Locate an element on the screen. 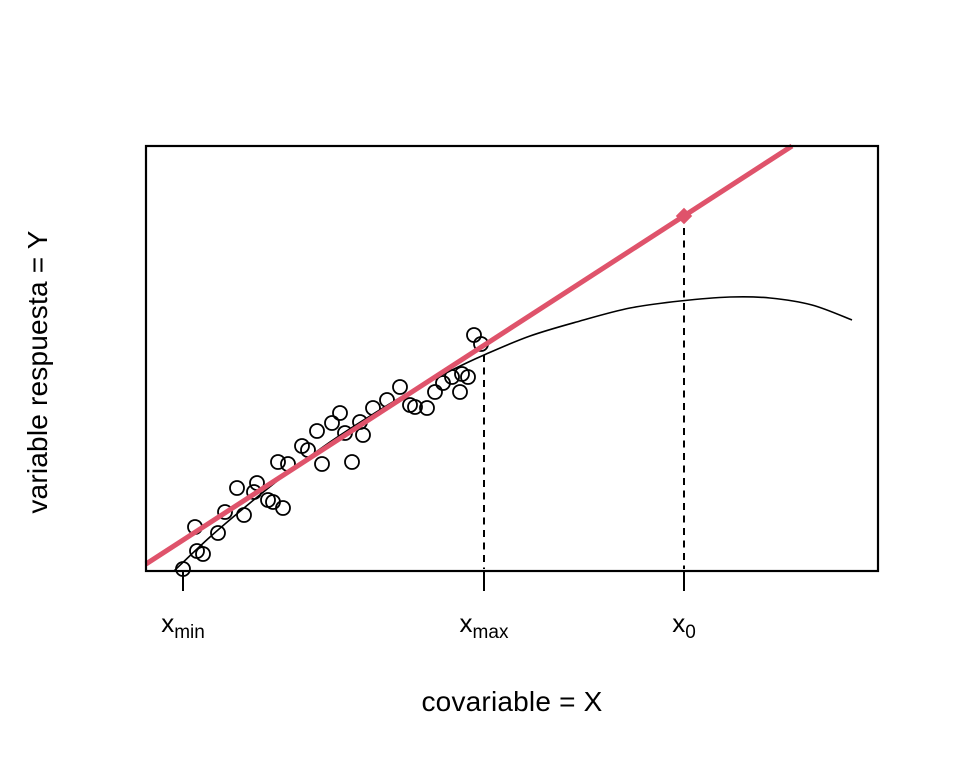  x-axis-label: covariable = X is located at coordinates (512, 701).